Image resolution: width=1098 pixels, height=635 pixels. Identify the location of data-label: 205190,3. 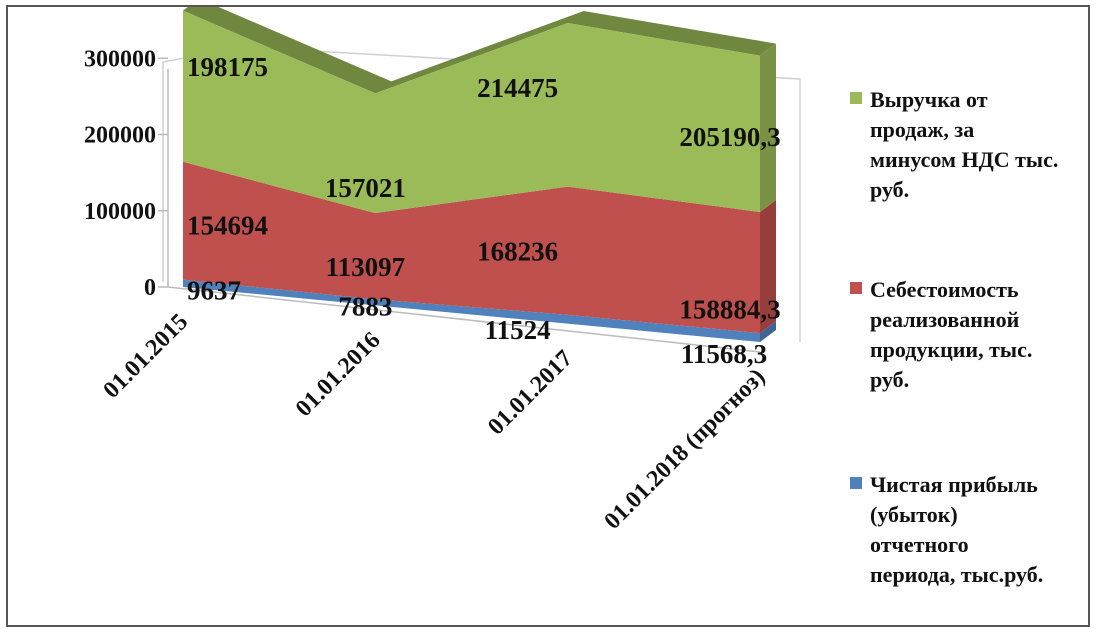
(729, 137).